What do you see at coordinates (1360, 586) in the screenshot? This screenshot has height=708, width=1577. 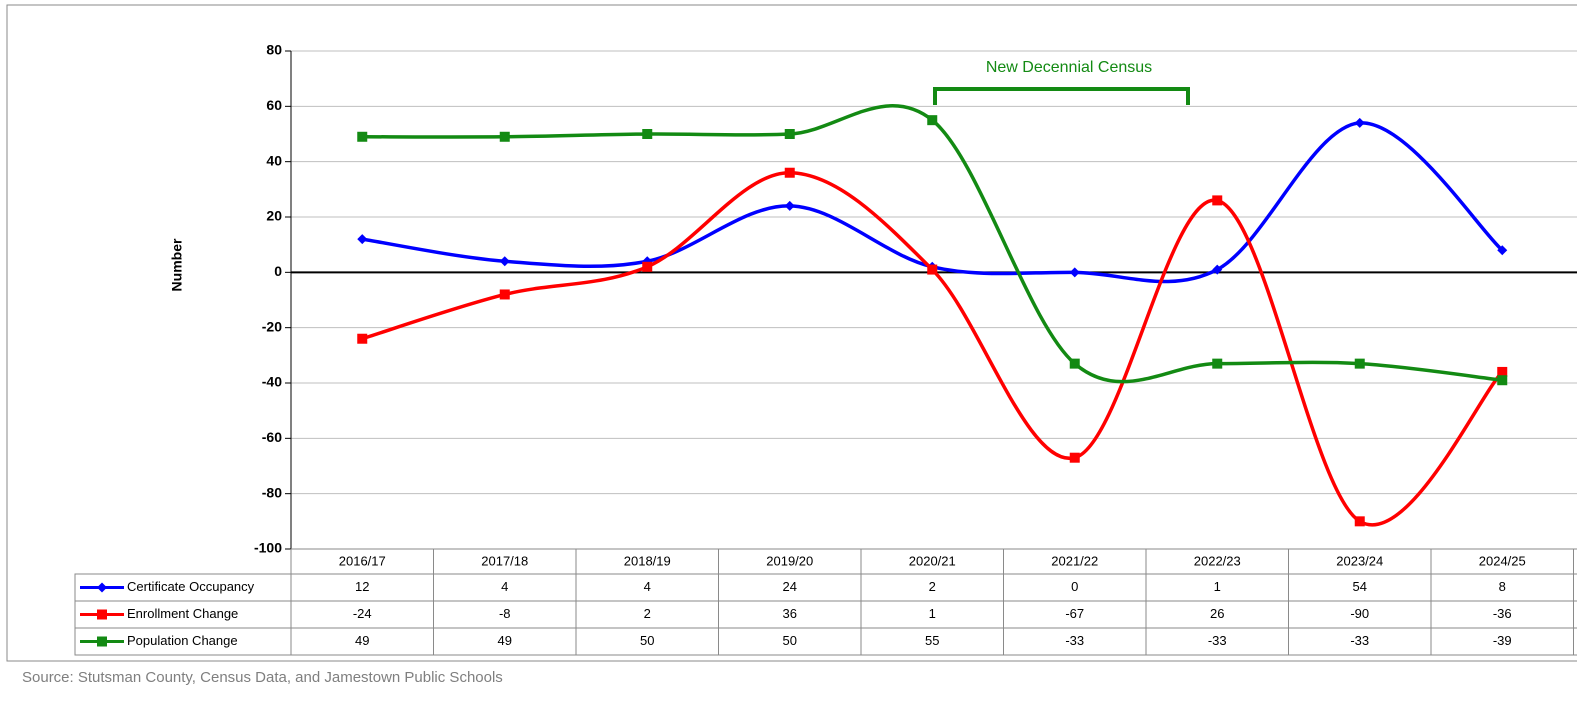 I see `table-cell: 54` at bounding box center [1360, 586].